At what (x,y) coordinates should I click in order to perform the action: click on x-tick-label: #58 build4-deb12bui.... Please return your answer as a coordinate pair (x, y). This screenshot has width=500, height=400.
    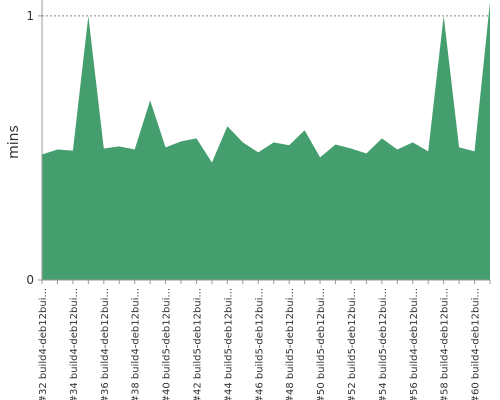
    Looking at the image, I should click on (445, 344).